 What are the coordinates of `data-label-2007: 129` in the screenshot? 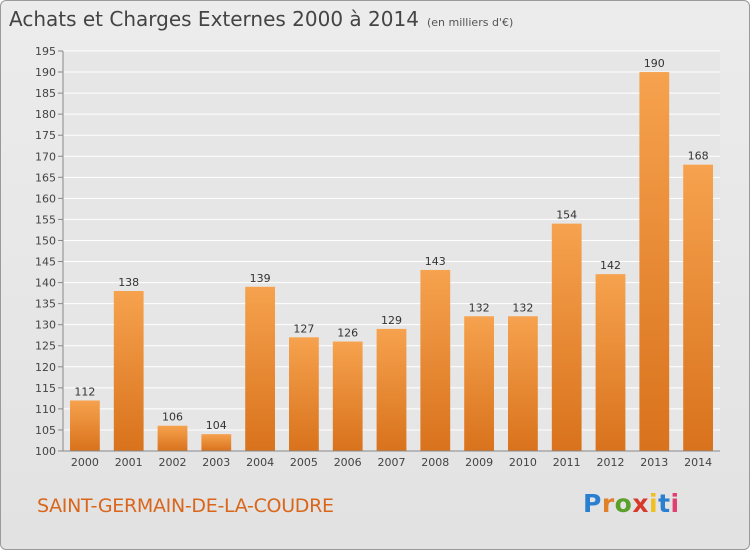 It's located at (391, 320).